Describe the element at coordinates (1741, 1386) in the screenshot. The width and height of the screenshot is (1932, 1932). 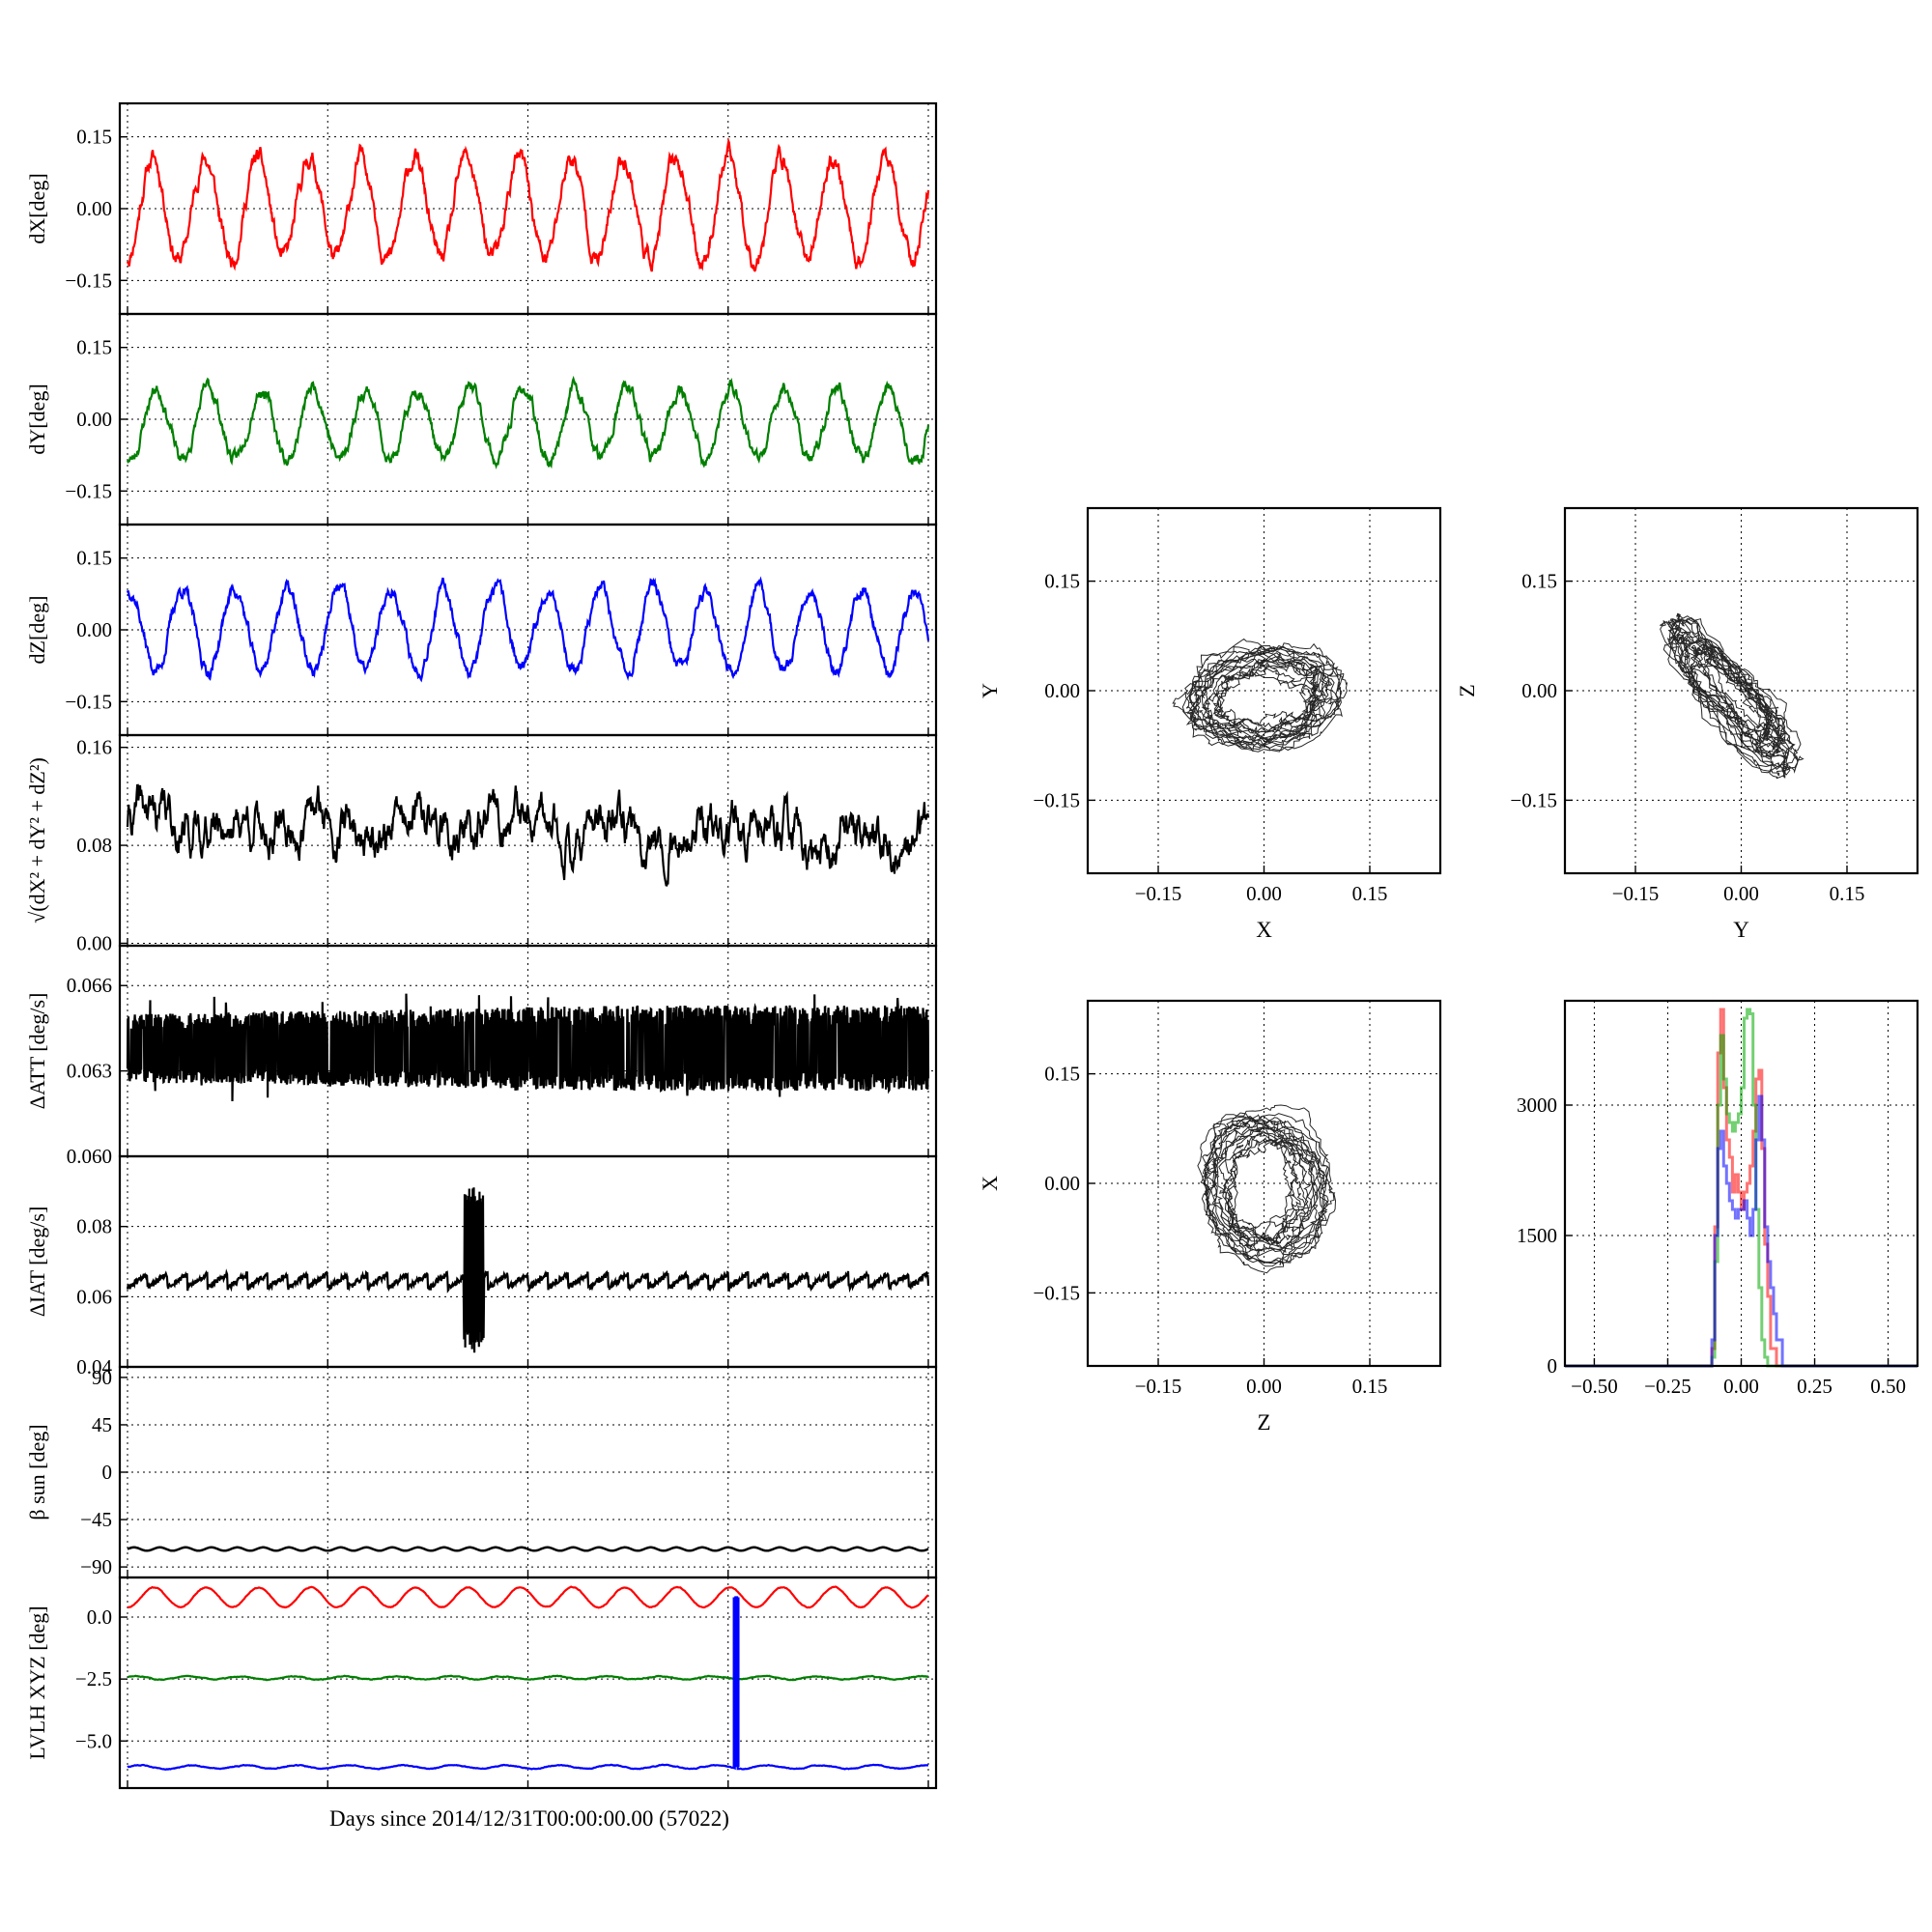
I see `hist-xtick-label: 0.00` at that location.